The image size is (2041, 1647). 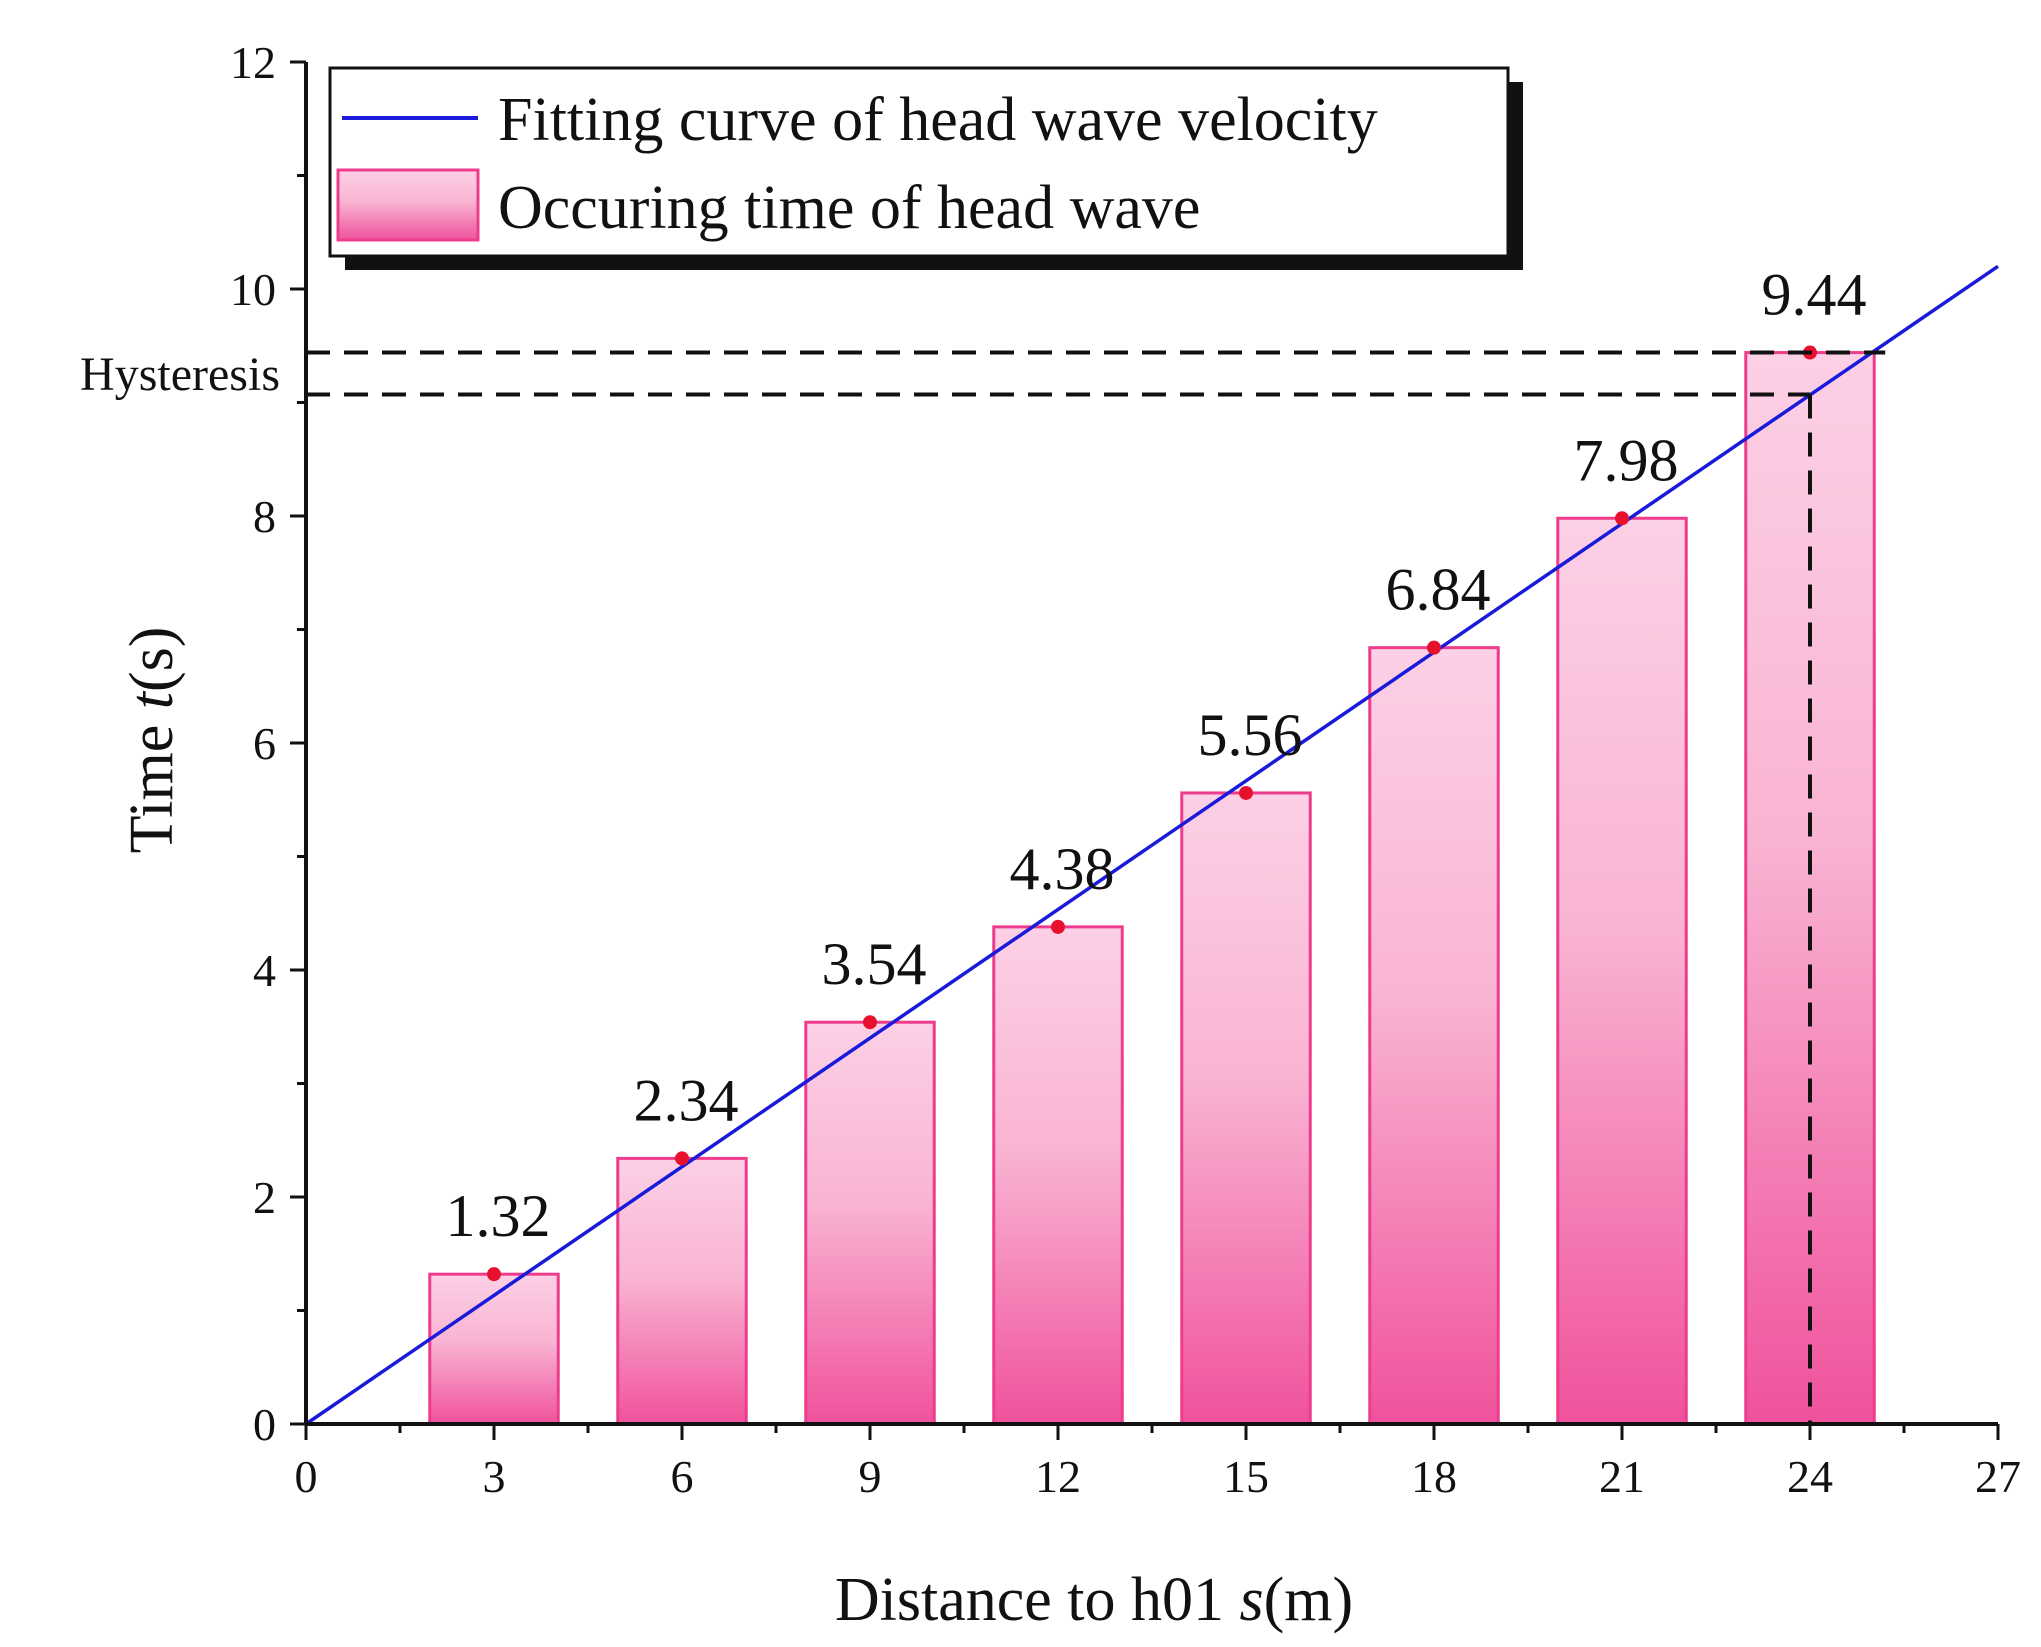 I want to click on y-axis-ticks: 0 2 4 6 8 10 12, so click(x=268, y=743).